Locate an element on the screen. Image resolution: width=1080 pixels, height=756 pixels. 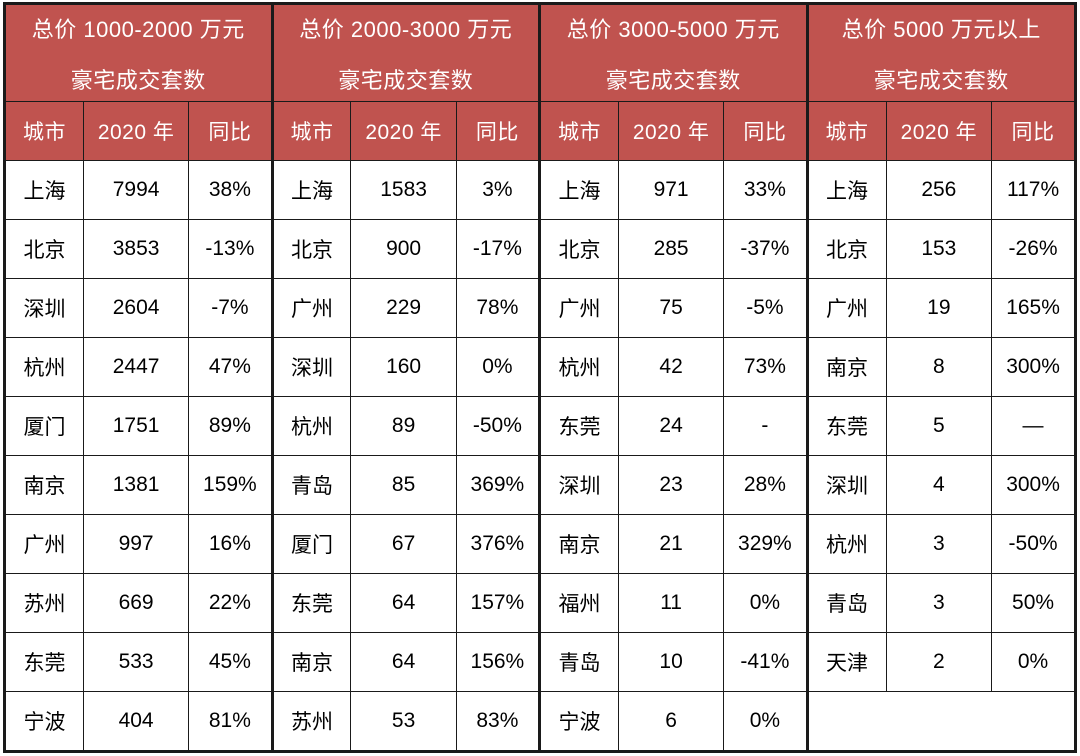
yoy-cell: 165% is located at coordinates (1033, 308).